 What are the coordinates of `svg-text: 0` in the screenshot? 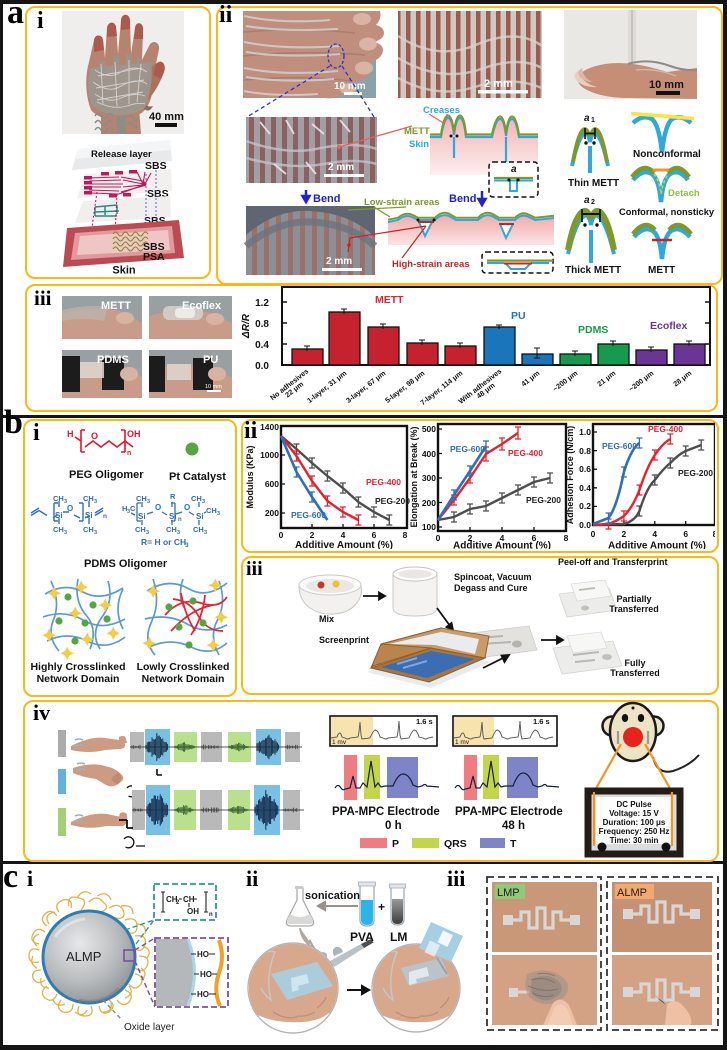 It's located at (593, 534).